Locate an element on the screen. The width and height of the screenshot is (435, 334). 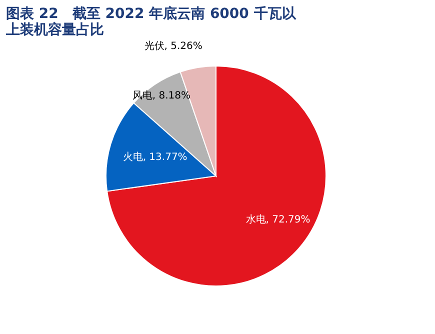
data-label: , 13.77% is located at coordinates (165, 157).